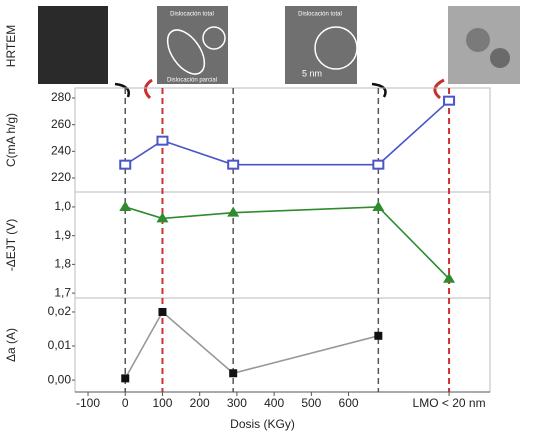 The width and height of the screenshot is (539, 442). I want to click on y-axis-label: C(mA h/g), so click(11, 140).